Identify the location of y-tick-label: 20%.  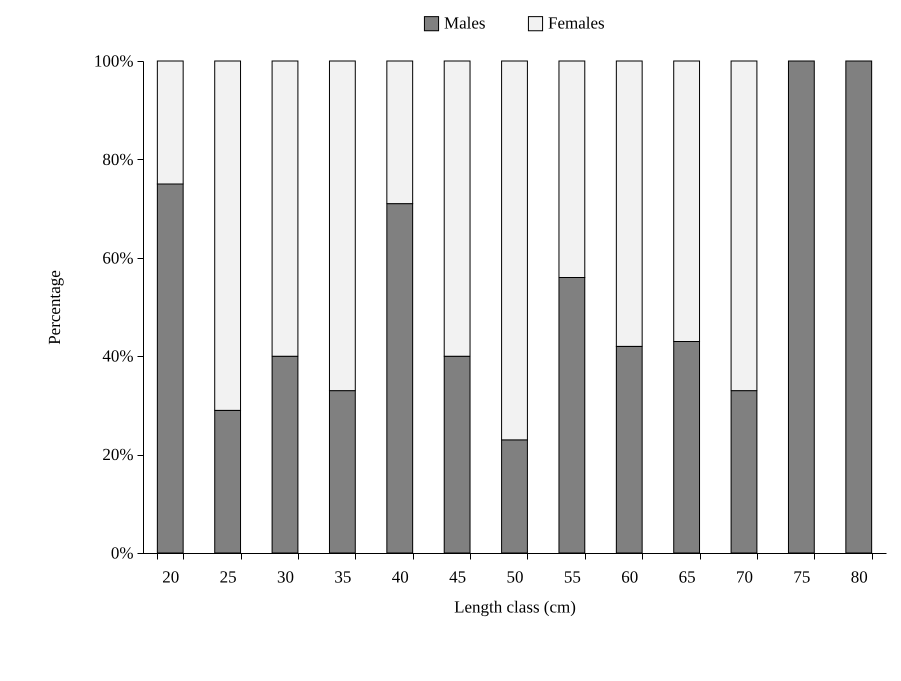
(118, 454).